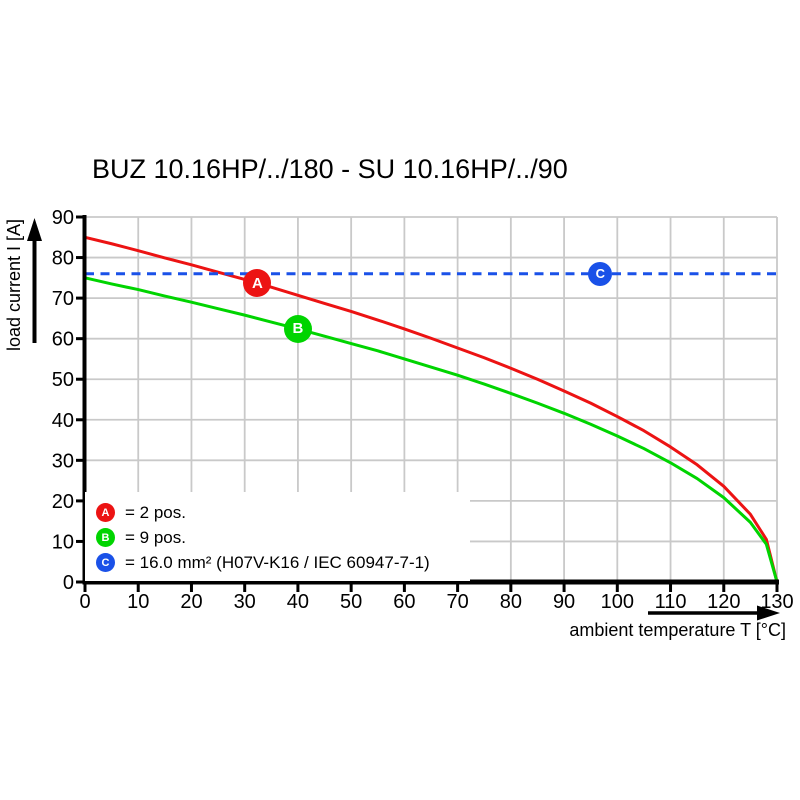  What do you see at coordinates (84, 400) in the screenshot?
I see `y-axis-line` at bounding box center [84, 400].